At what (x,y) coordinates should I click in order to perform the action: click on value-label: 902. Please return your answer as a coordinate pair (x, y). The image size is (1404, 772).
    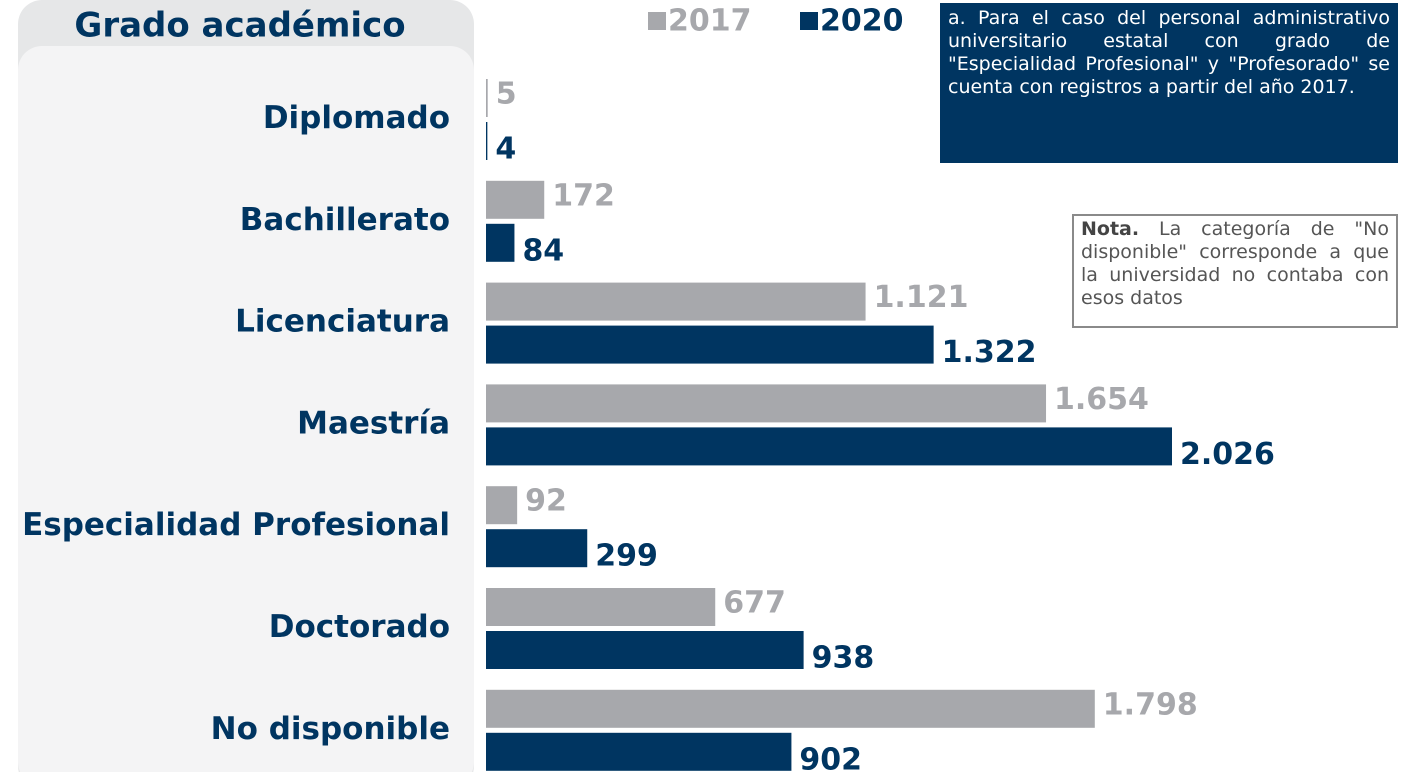
    Looking at the image, I should click on (830, 757).